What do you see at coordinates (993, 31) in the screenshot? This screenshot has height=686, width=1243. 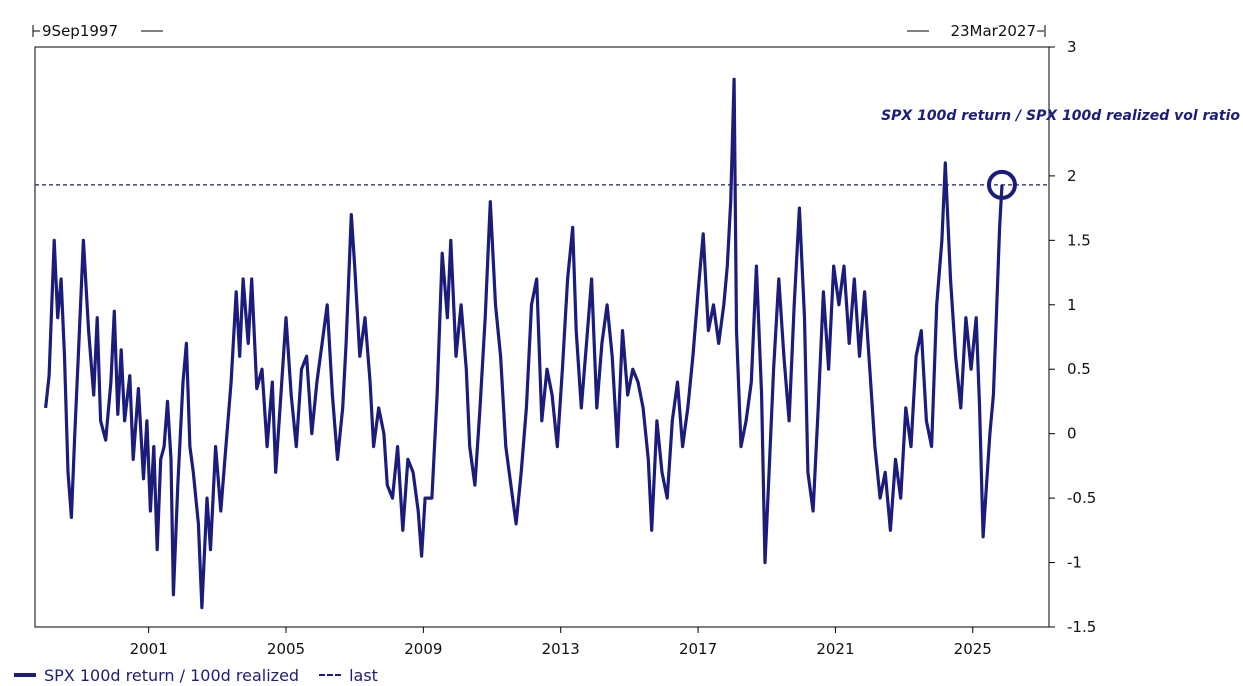 I see `date-end-label: 23Mar2027` at bounding box center [993, 31].